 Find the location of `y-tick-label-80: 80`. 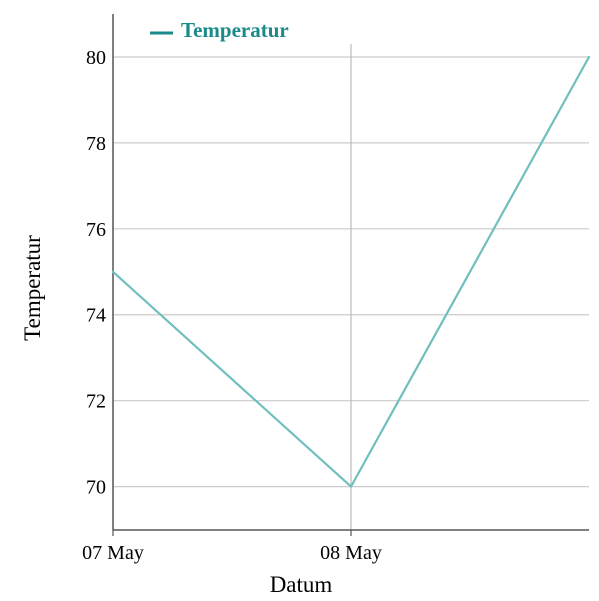

y-tick-label-80: 80 is located at coordinates (96, 58).